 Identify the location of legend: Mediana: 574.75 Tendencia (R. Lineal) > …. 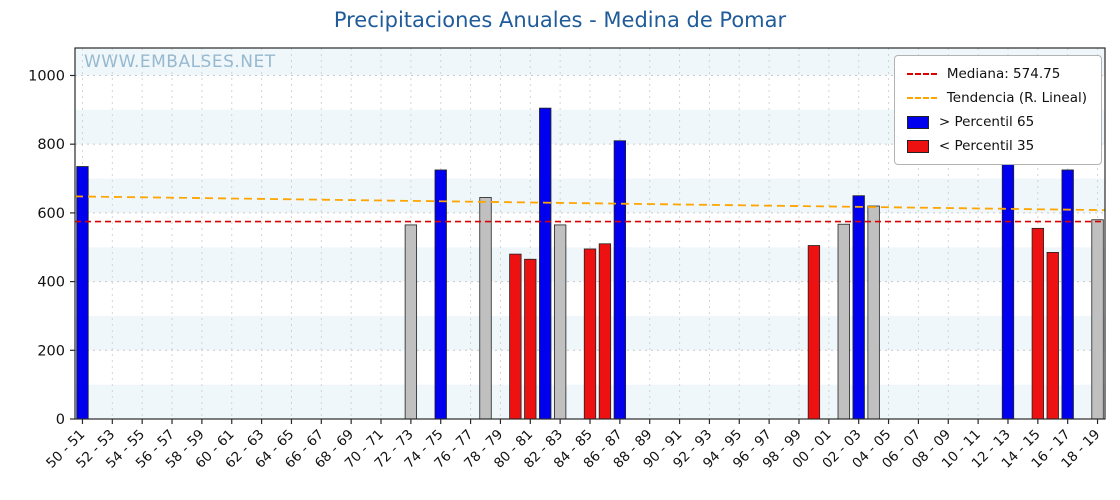
(997, 110).